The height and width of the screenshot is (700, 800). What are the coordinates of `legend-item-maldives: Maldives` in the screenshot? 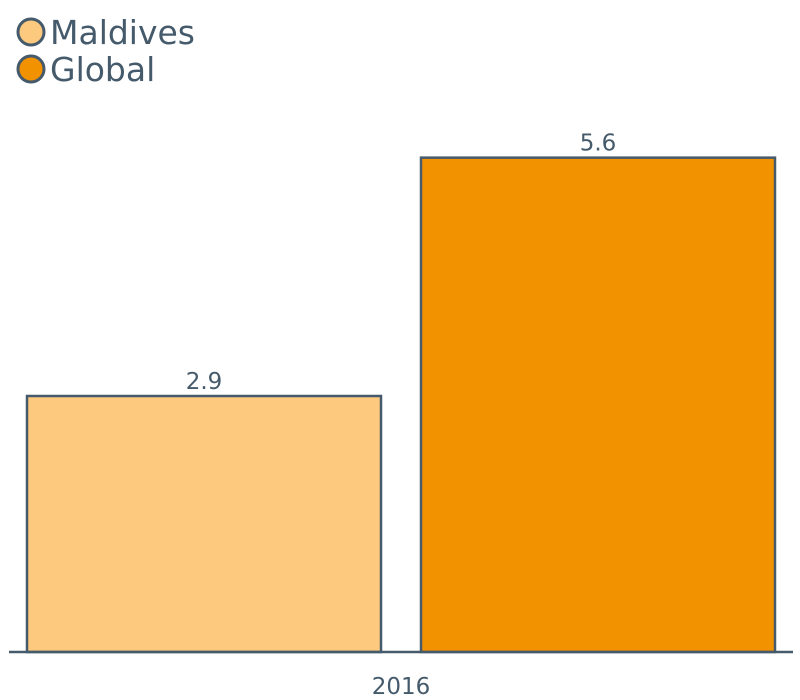 It's located at (105, 32).